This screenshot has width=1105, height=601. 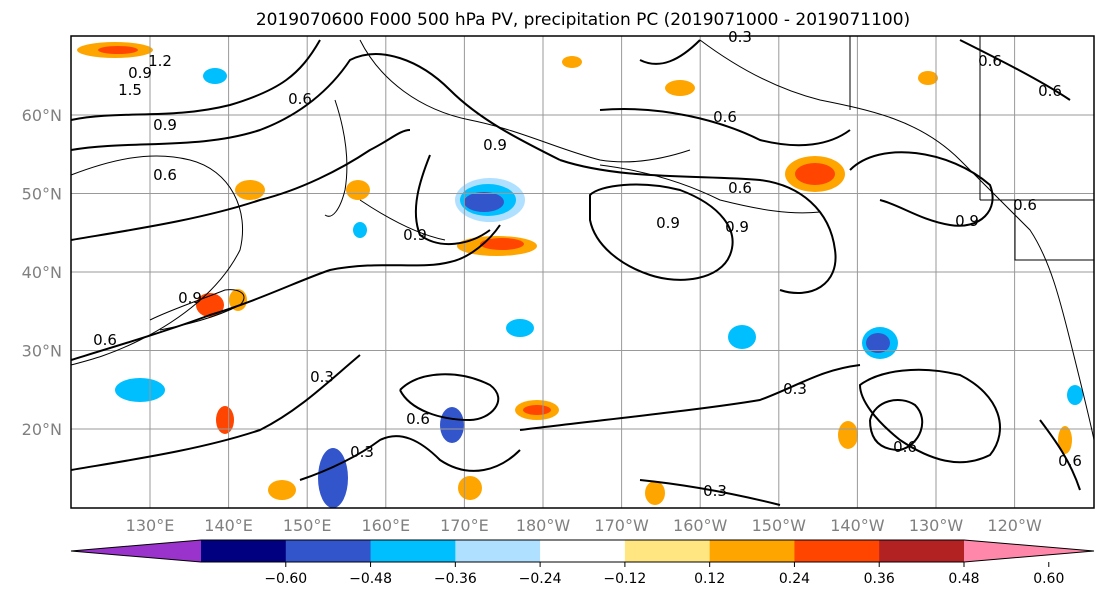 I want to click on lon-tick-label: 130°W, so click(x=936, y=525).